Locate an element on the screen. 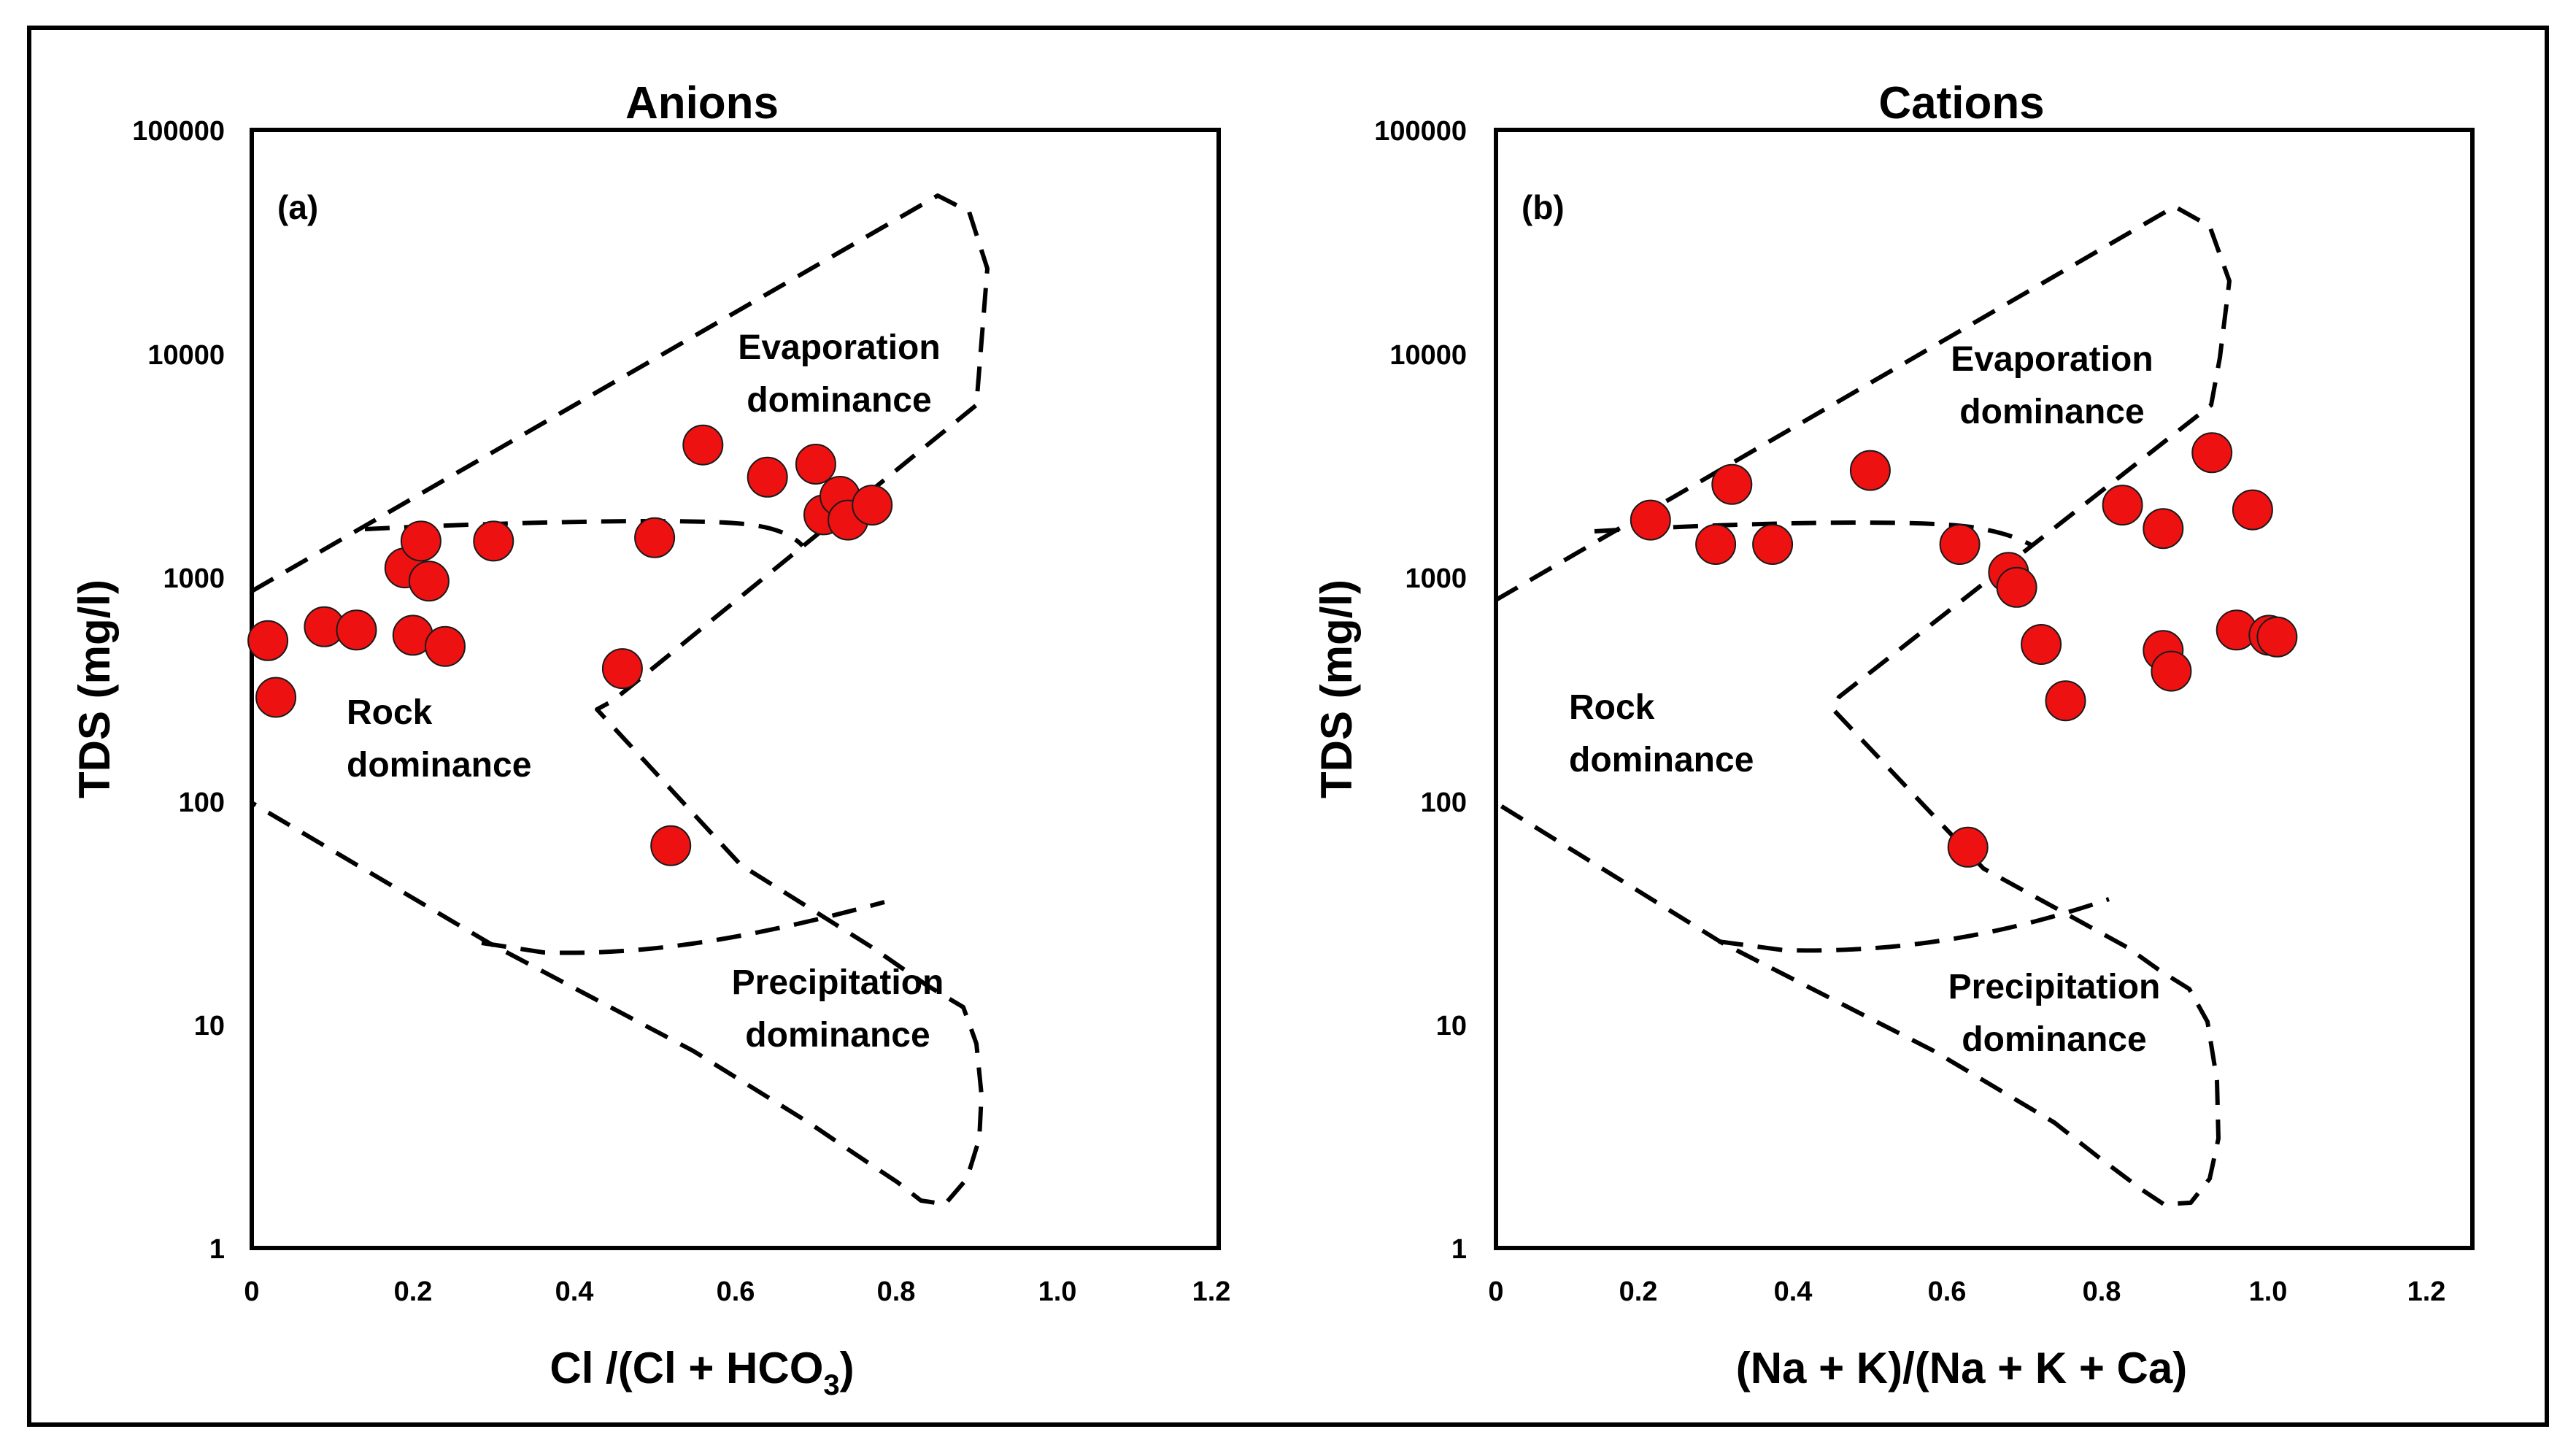  panel-label: (b) is located at coordinates (1544, 207).